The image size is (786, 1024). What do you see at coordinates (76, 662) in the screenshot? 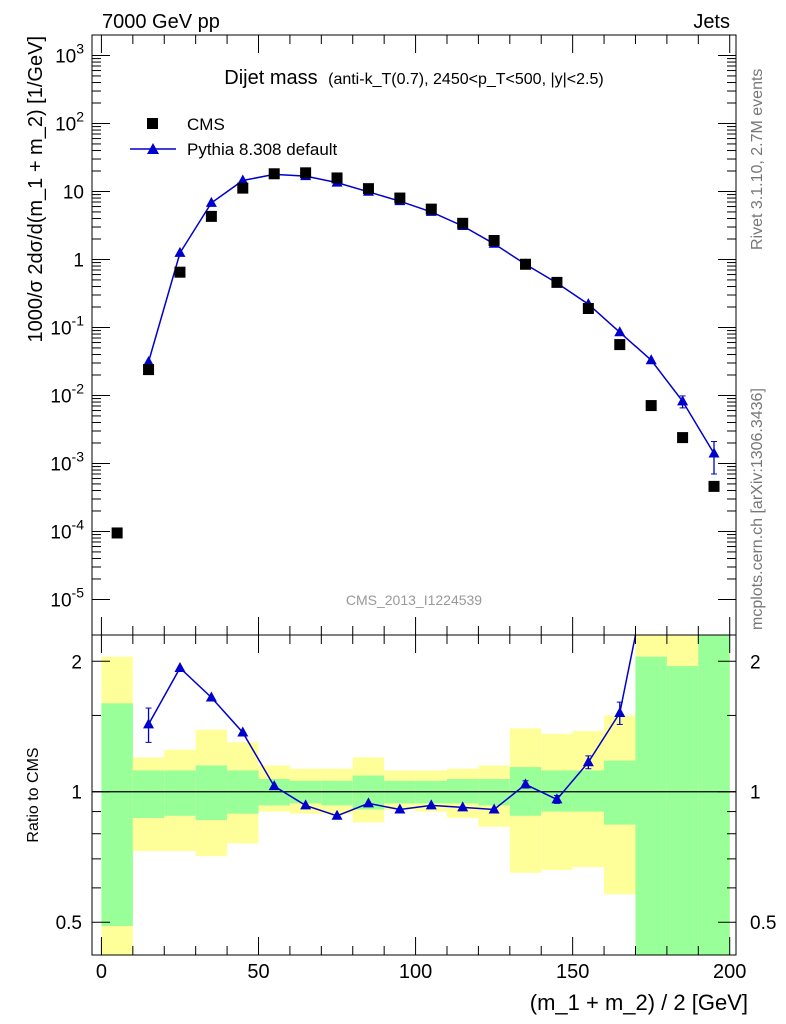
I see `ratio-y-tick-label: 2` at bounding box center [76, 662].